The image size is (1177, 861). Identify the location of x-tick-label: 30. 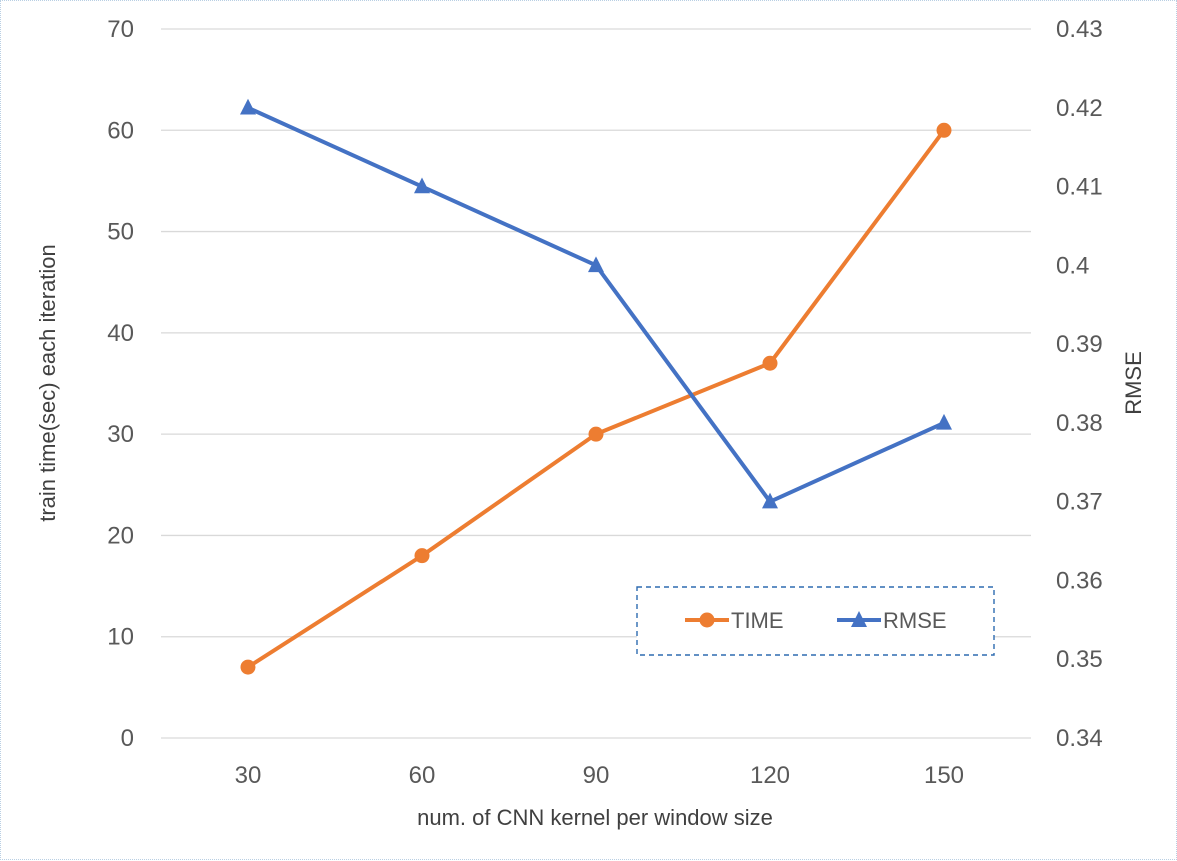
(248, 775).